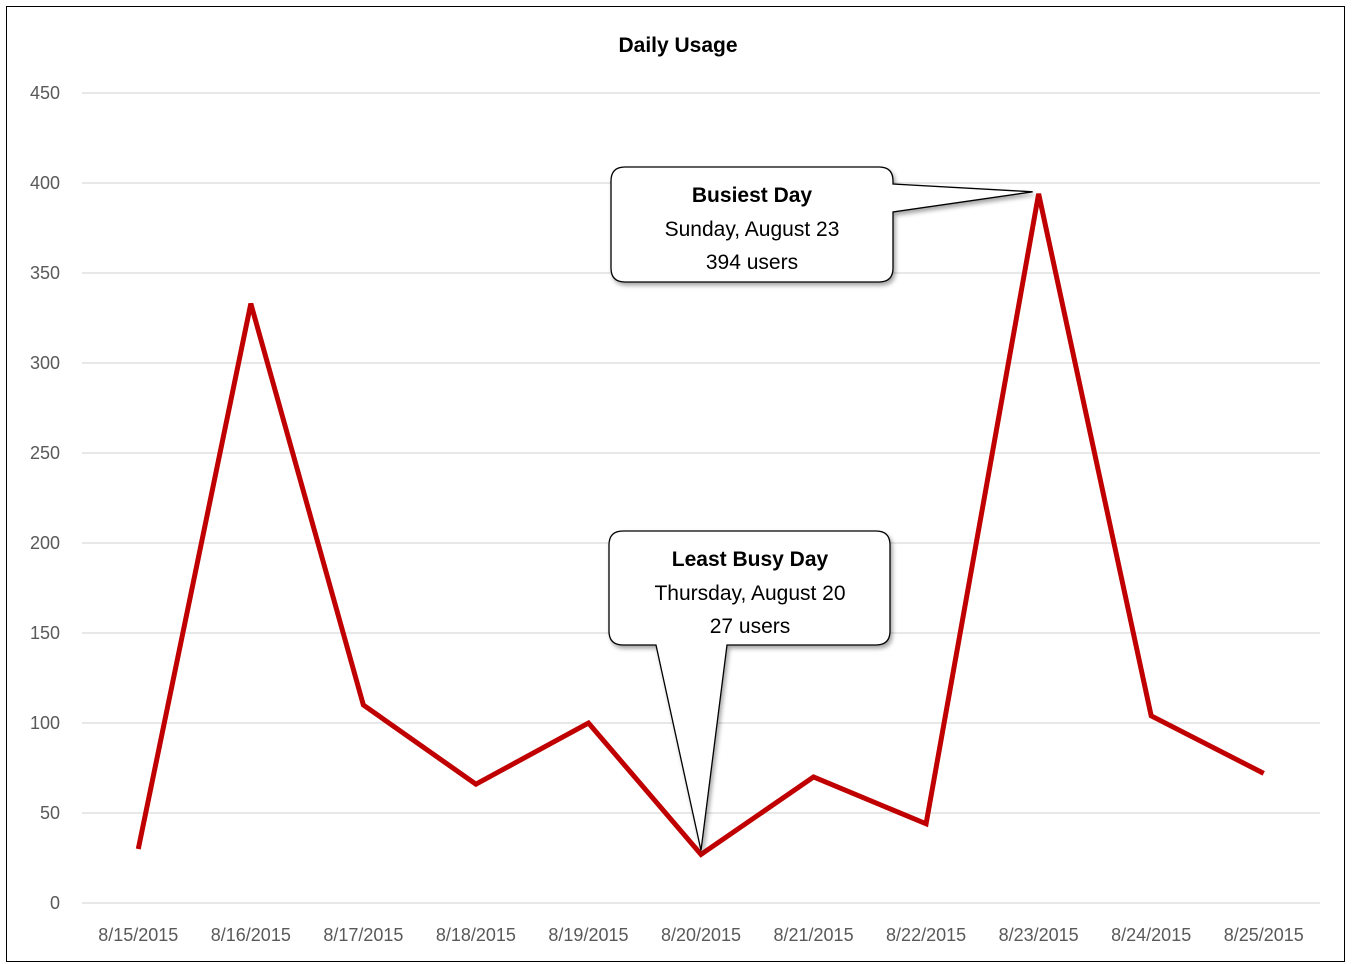  What do you see at coordinates (588, 935) in the screenshot?
I see `x-tick-label: 8/19/2015` at bounding box center [588, 935].